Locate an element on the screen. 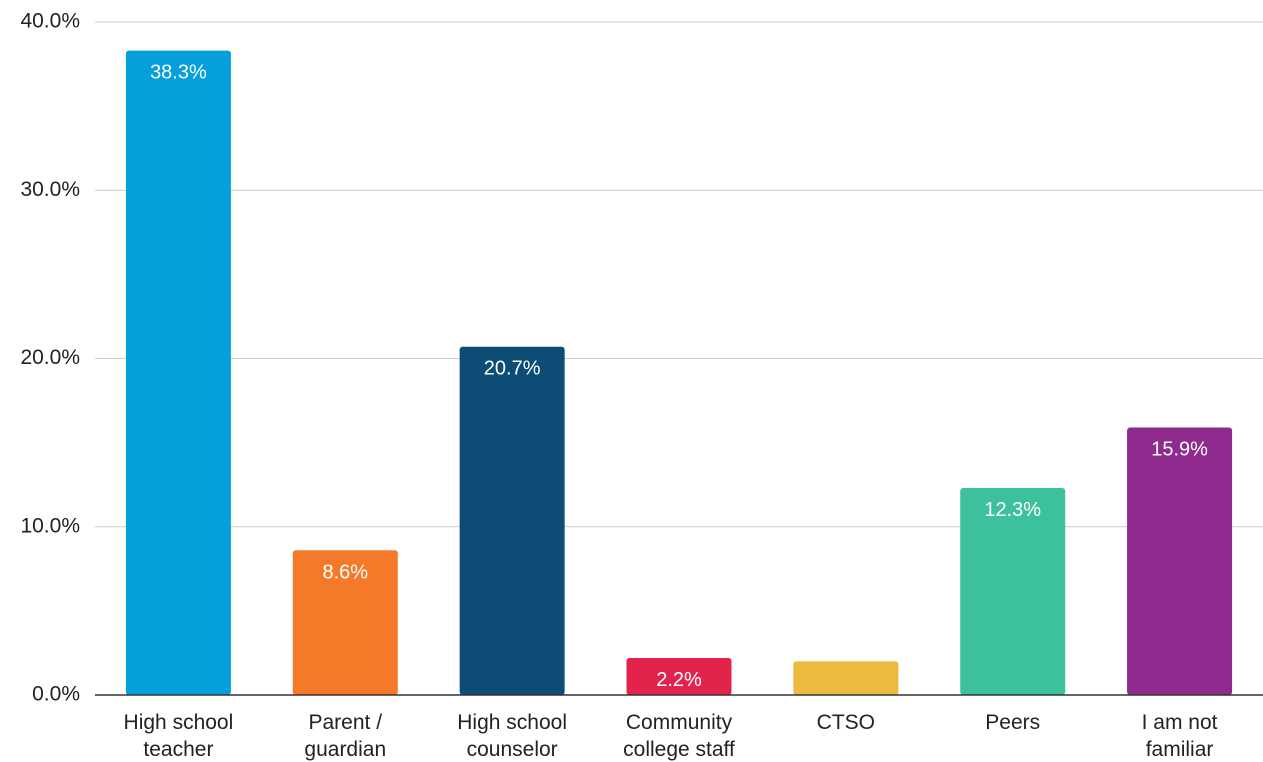 This screenshot has height=762, width=1263. data-label: 15.9% is located at coordinates (1179, 449).